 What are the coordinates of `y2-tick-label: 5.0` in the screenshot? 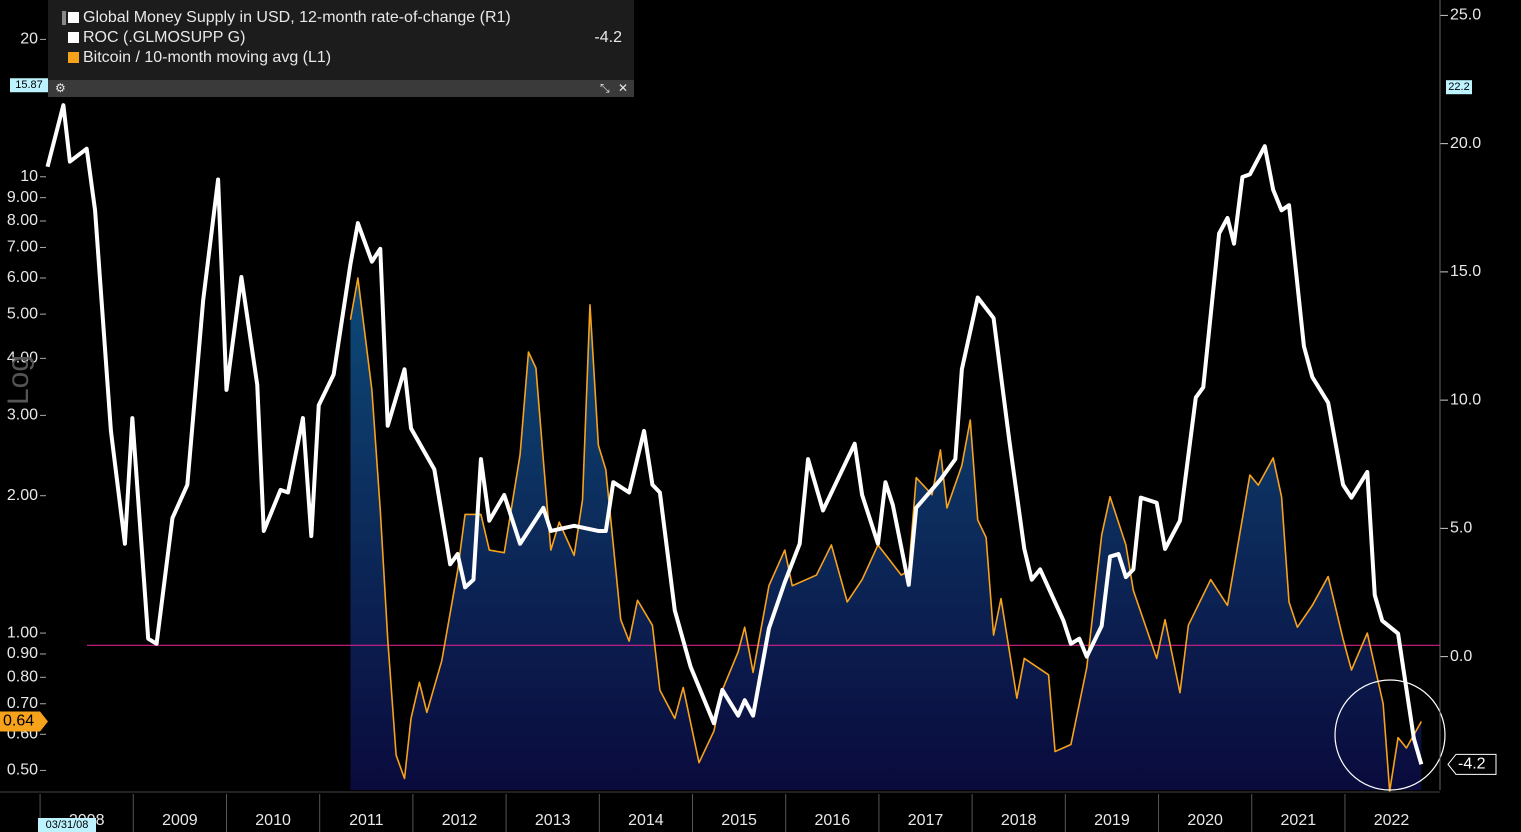 It's located at (1461, 528).